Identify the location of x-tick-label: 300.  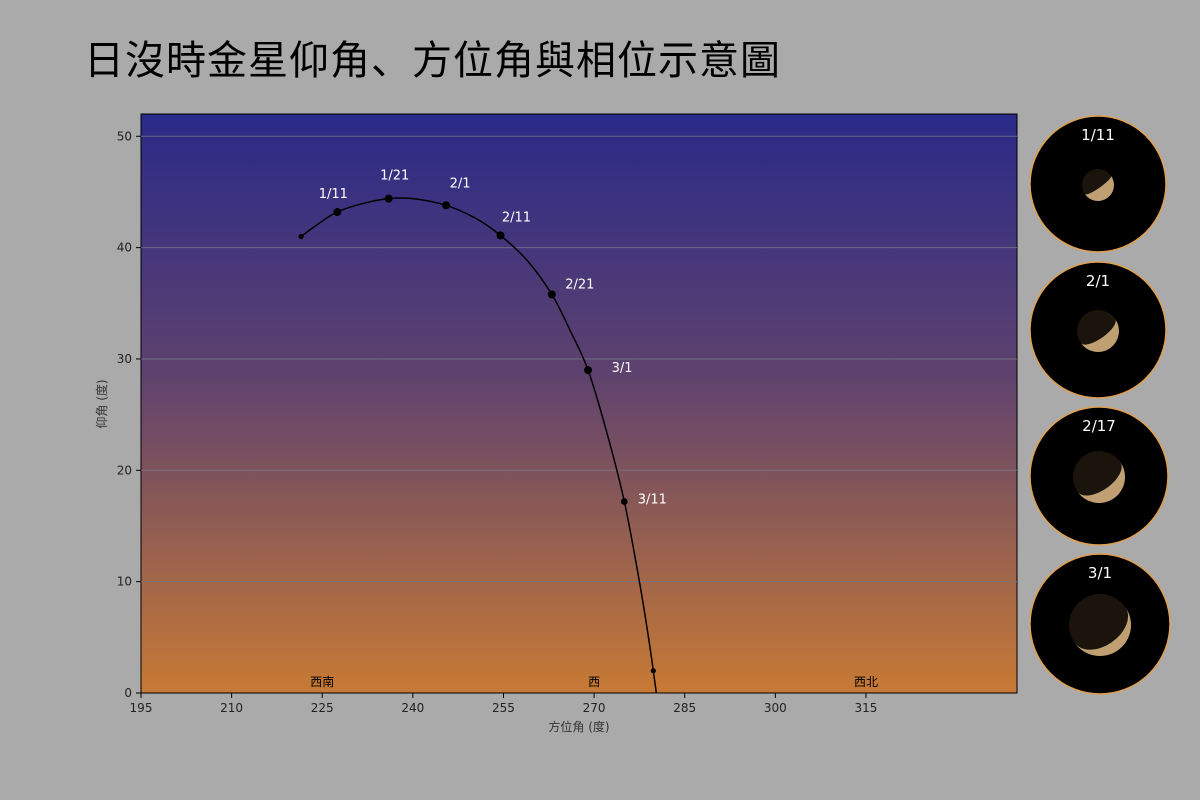
(775, 708).